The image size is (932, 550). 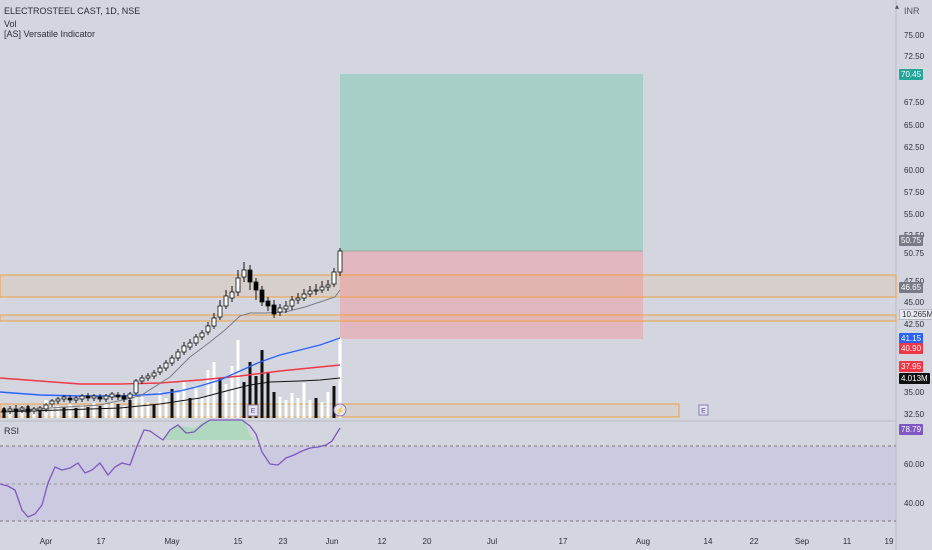 I want to click on rsi-legend: RSI, so click(x=12, y=431).